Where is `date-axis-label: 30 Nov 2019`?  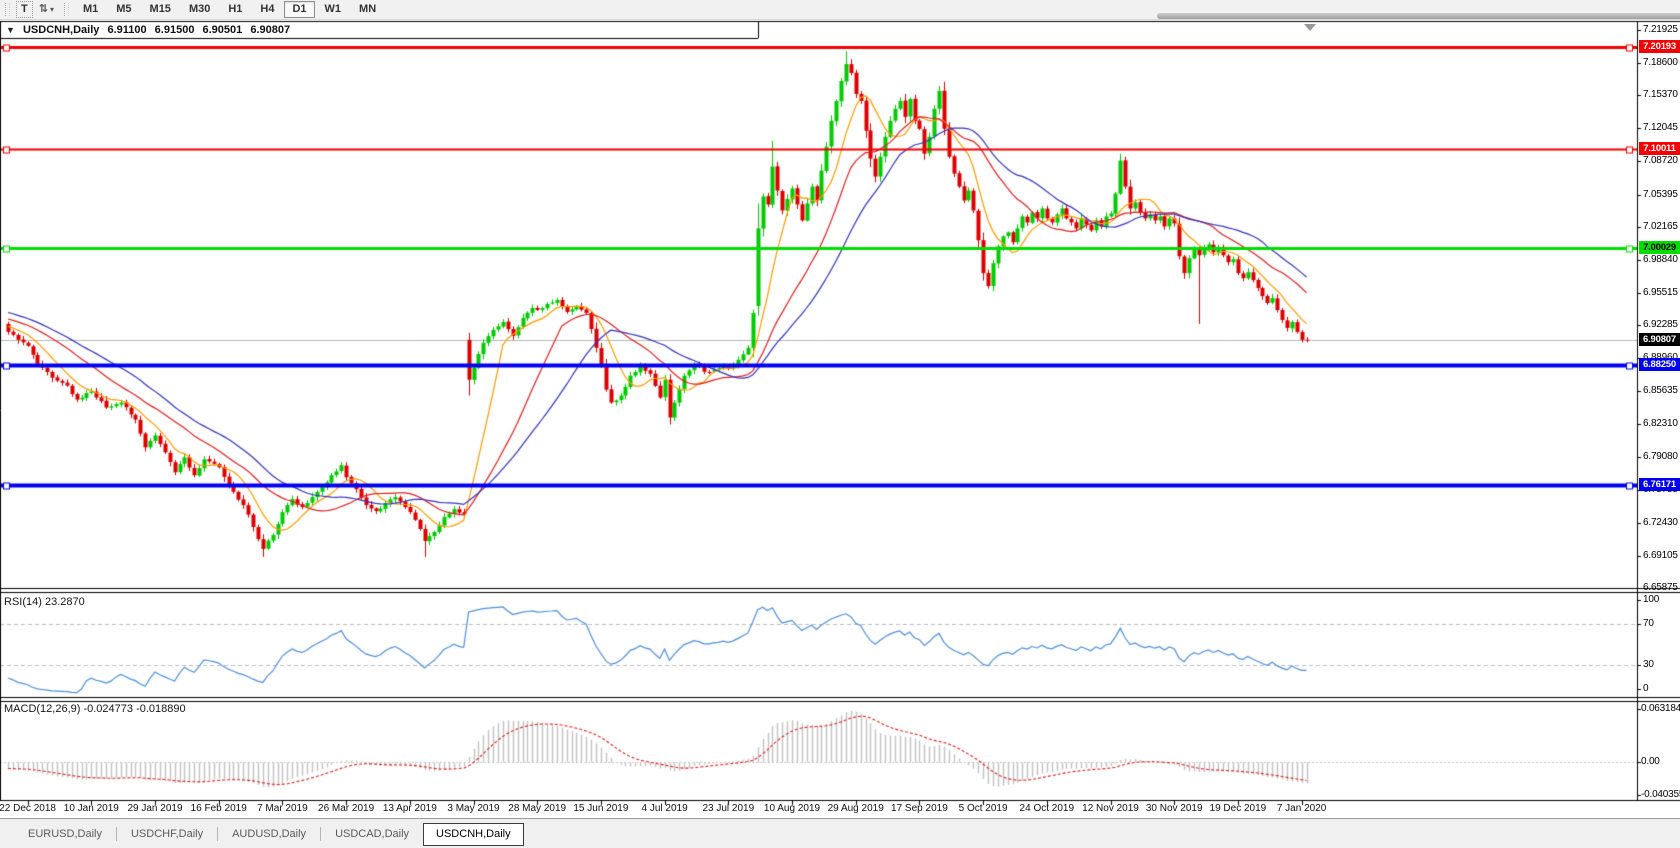
date-axis-label: 30 Nov 2019 is located at coordinates (1174, 808).